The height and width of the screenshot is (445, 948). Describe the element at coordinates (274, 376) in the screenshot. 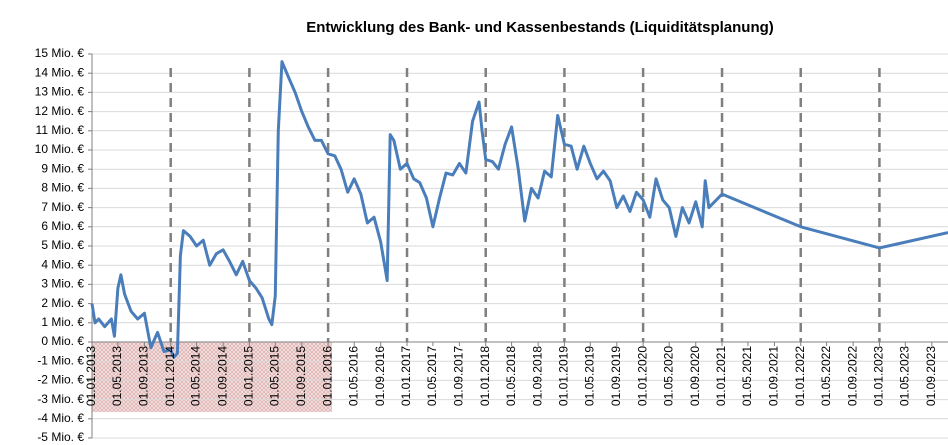

I see `x-tick-label: 01.05.2015` at that location.